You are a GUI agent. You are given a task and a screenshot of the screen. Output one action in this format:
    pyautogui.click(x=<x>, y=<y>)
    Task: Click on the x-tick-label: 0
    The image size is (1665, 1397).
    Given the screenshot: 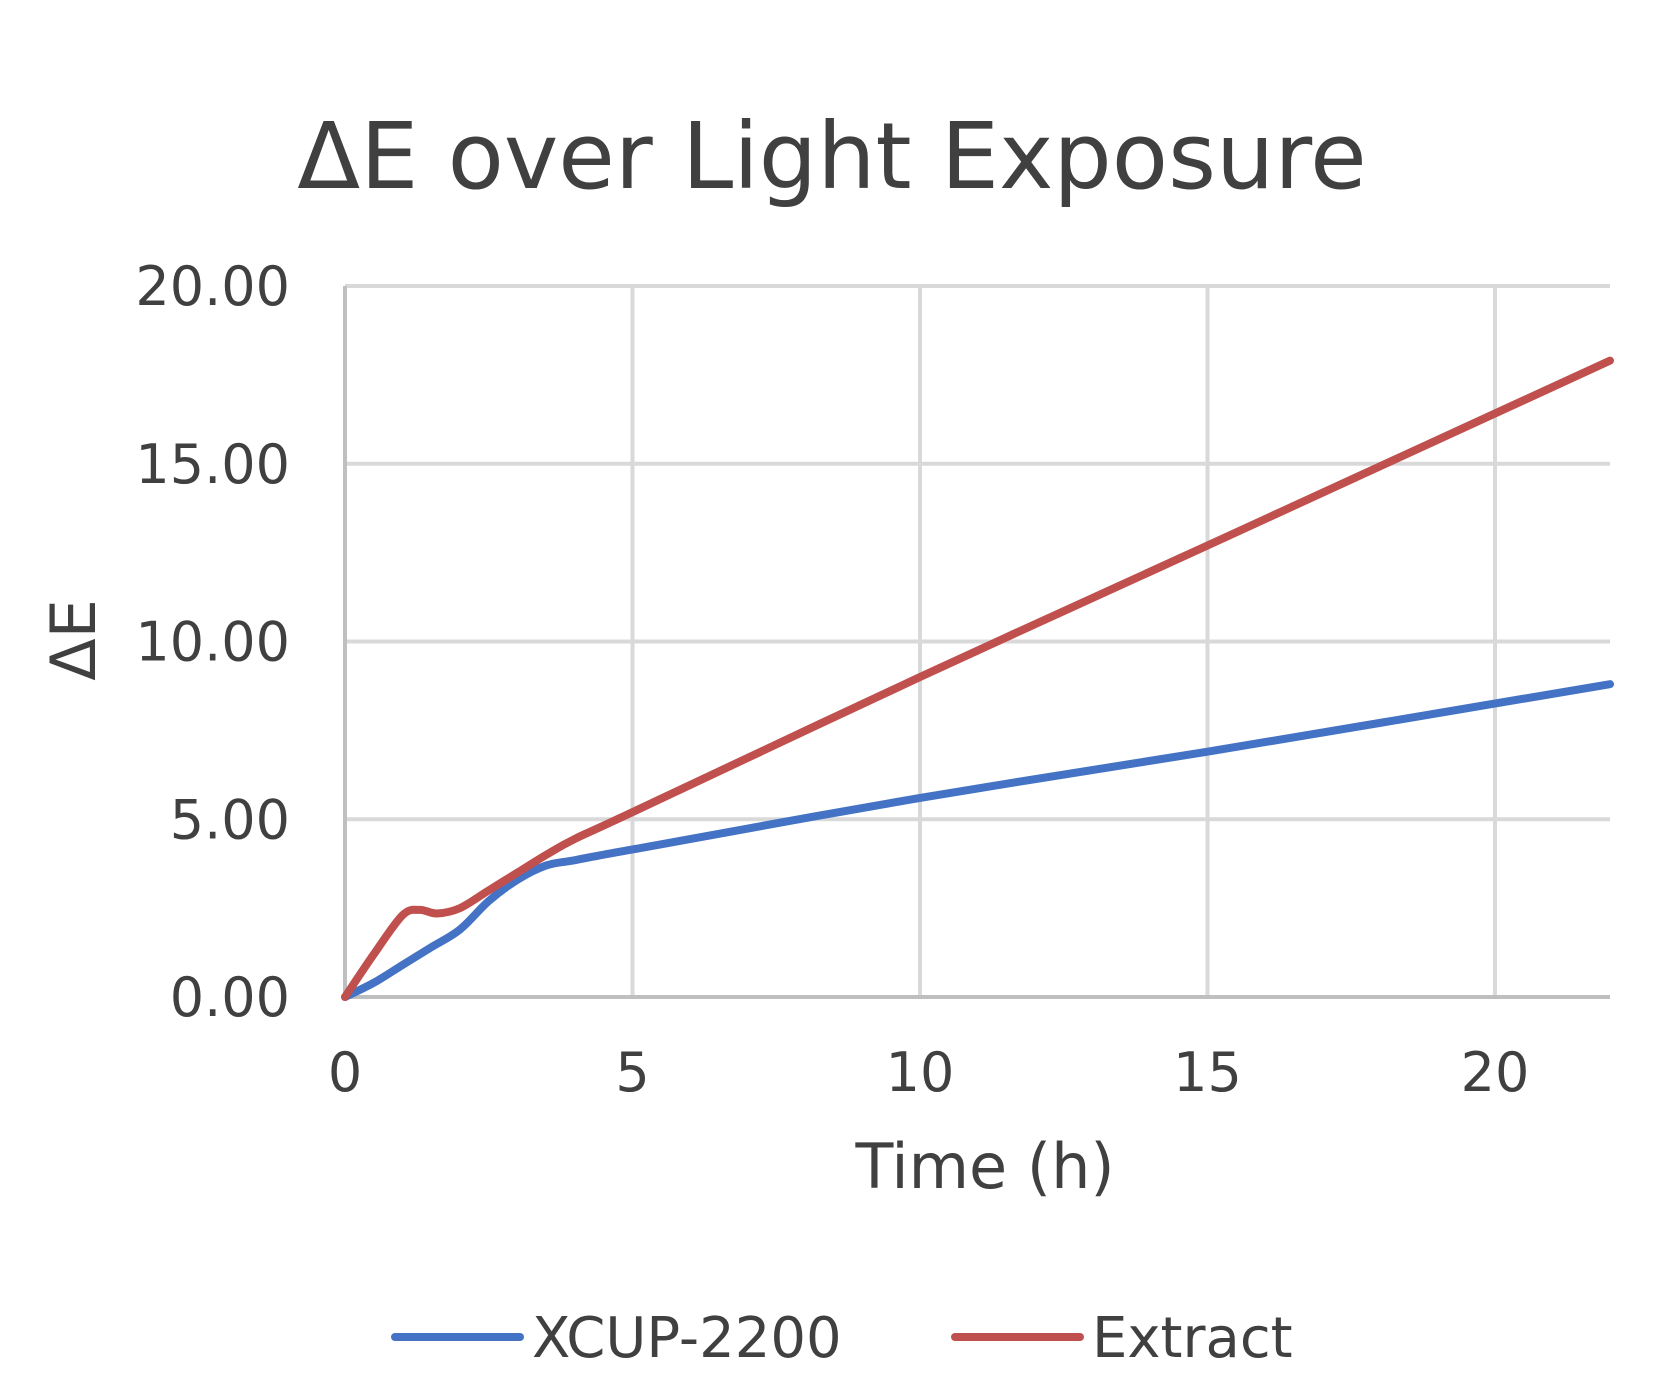 What is the action you would take?
    pyautogui.click(x=345, y=1072)
    